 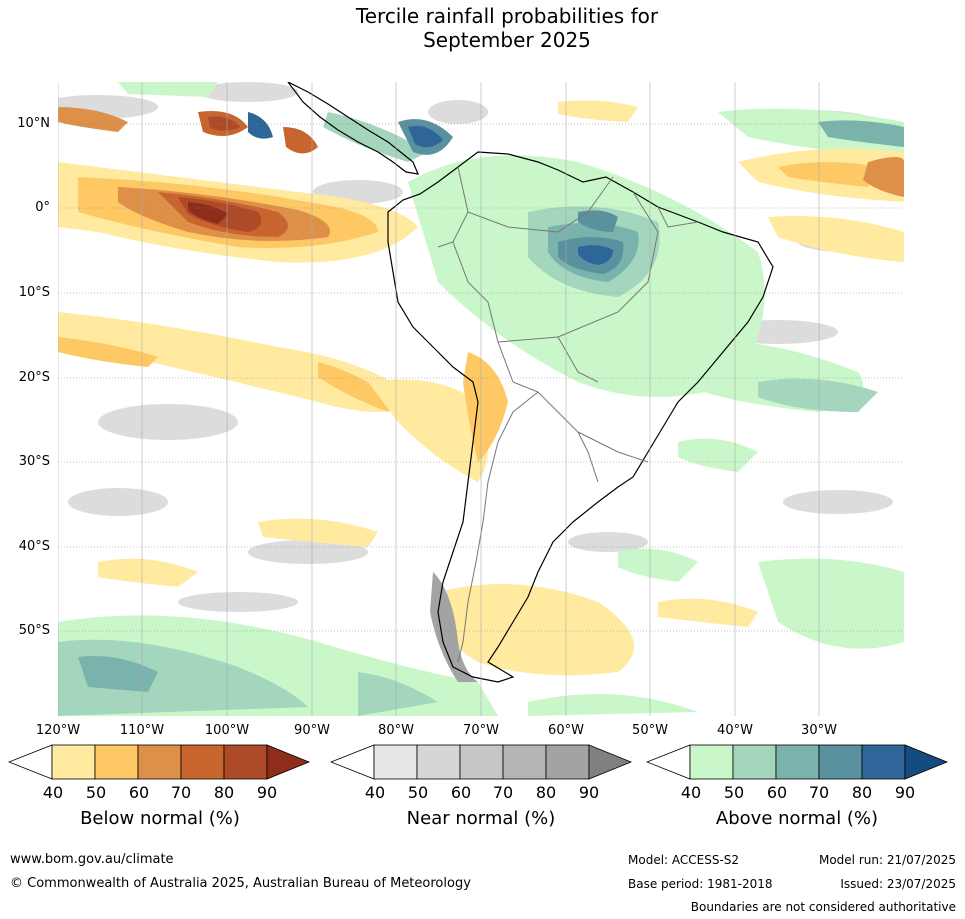 I want to click on lat-label-10s: 10°S, so click(x=34, y=292).